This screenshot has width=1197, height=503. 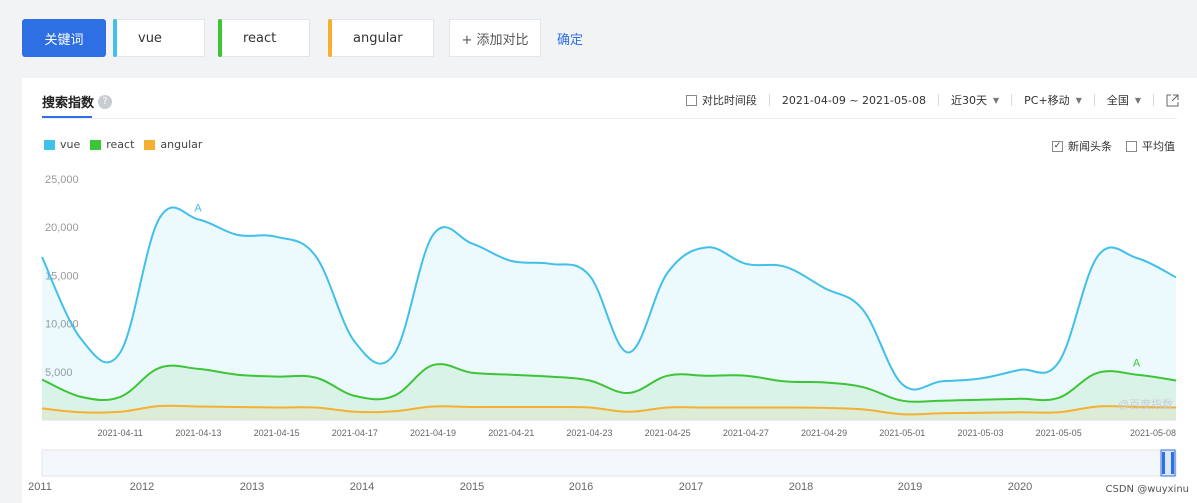 I want to click on chart-legend: vue react angular, so click(x=128, y=144).